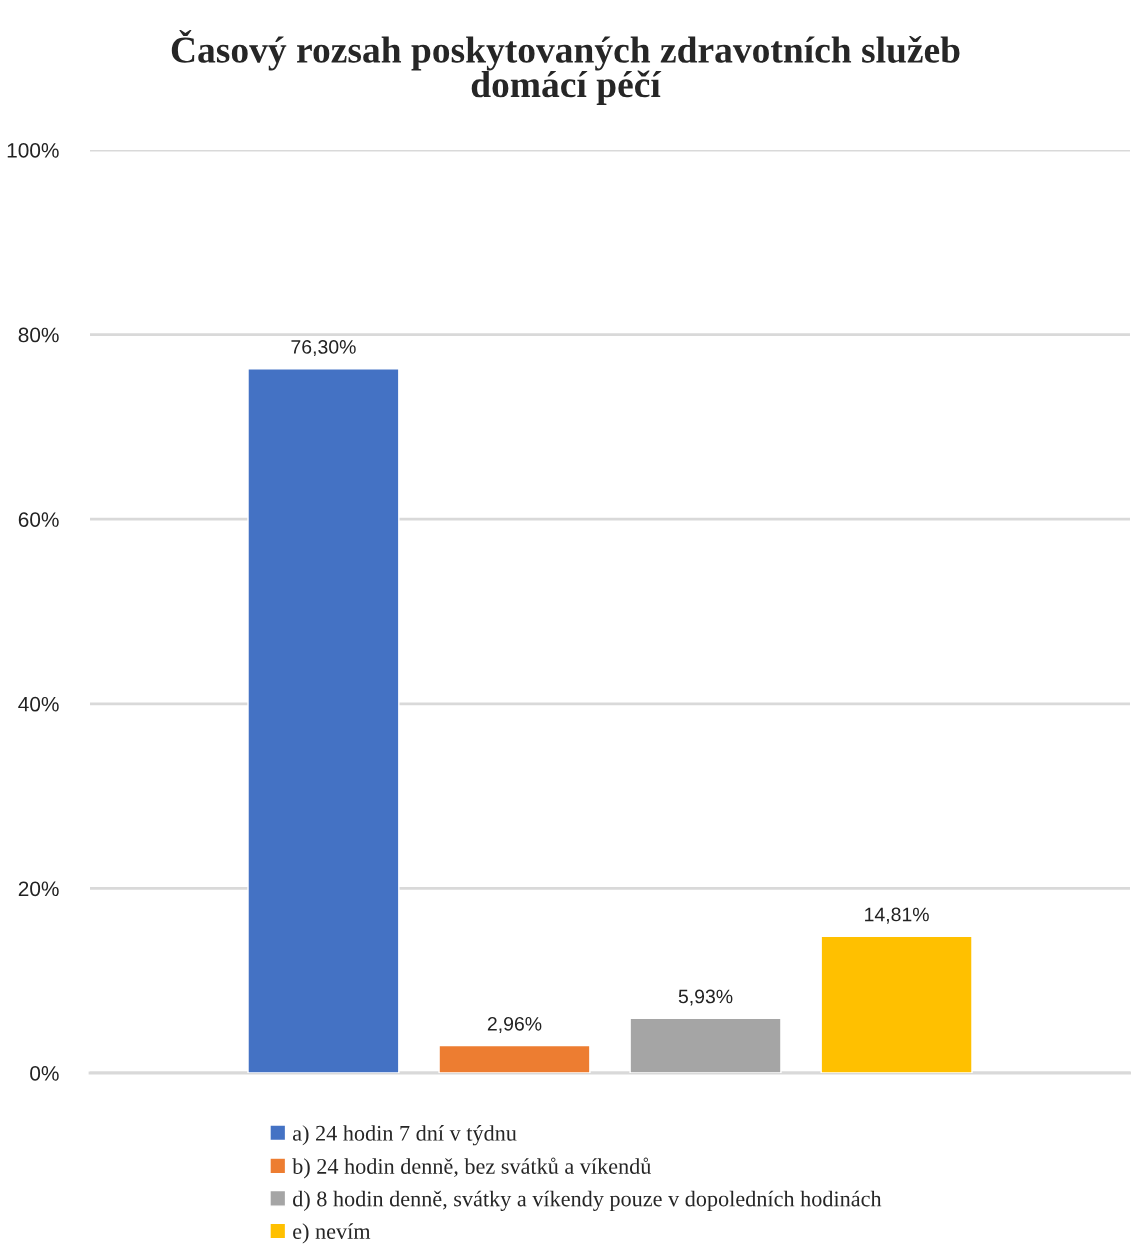 The width and height of the screenshot is (1131, 1260). I want to click on legend-label: e) nevím, so click(332, 1233).